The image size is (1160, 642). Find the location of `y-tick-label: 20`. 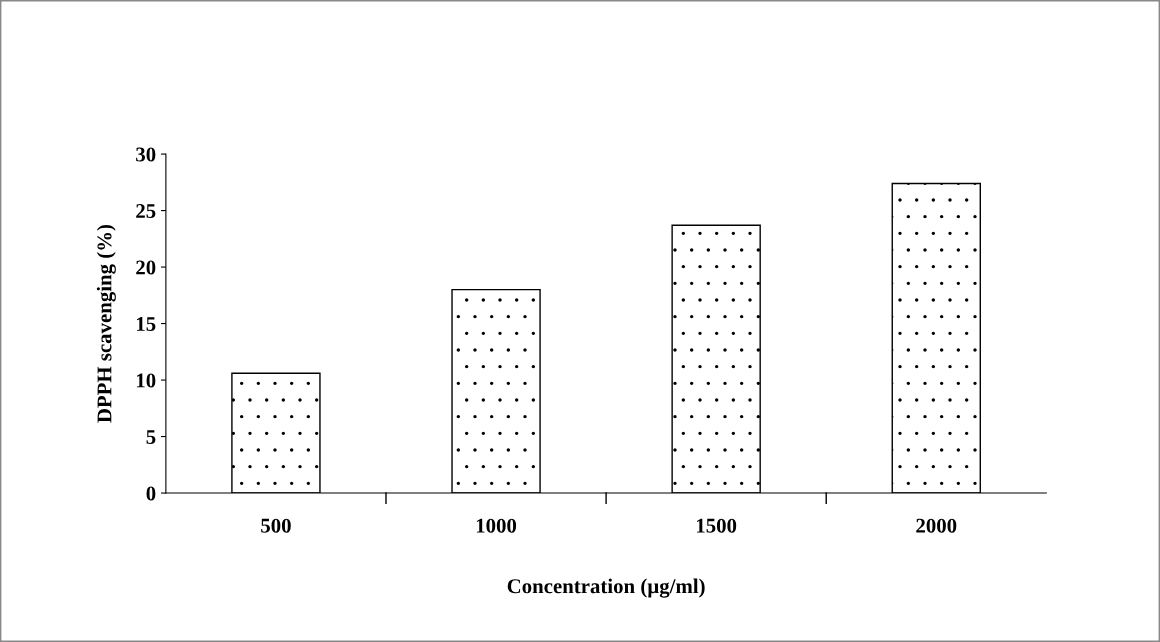

y-tick-label: 20 is located at coordinates (146, 267).